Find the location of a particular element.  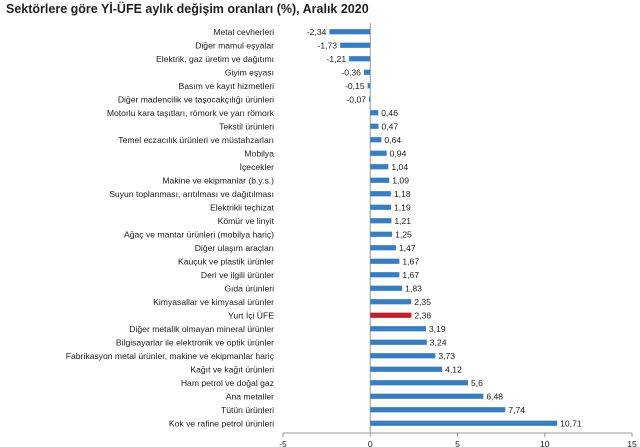

value-label: 6,48 is located at coordinates (494, 396).